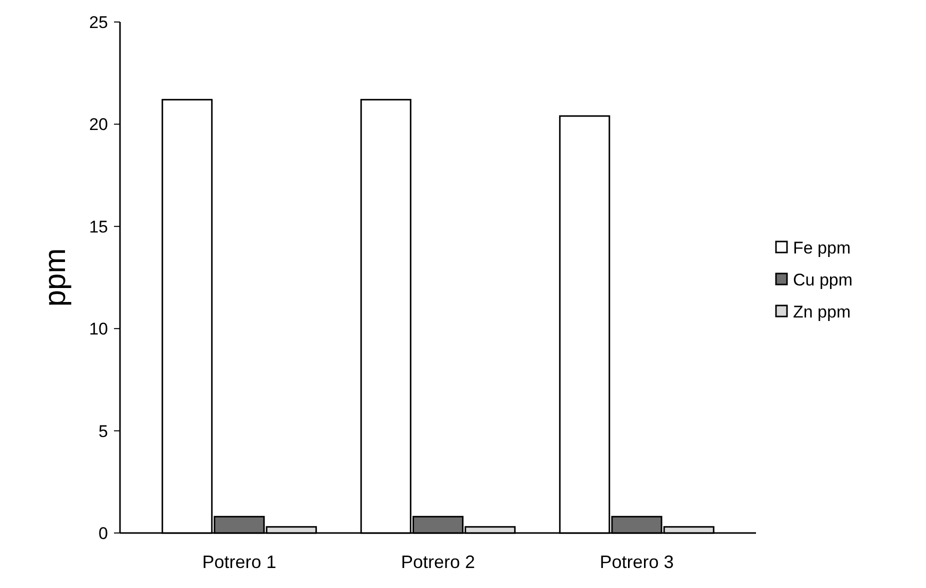 Image resolution: width=926 pixels, height=588 pixels. What do you see at coordinates (239, 562) in the screenshot?
I see `x-tick-label: Potrero 1` at bounding box center [239, 562].